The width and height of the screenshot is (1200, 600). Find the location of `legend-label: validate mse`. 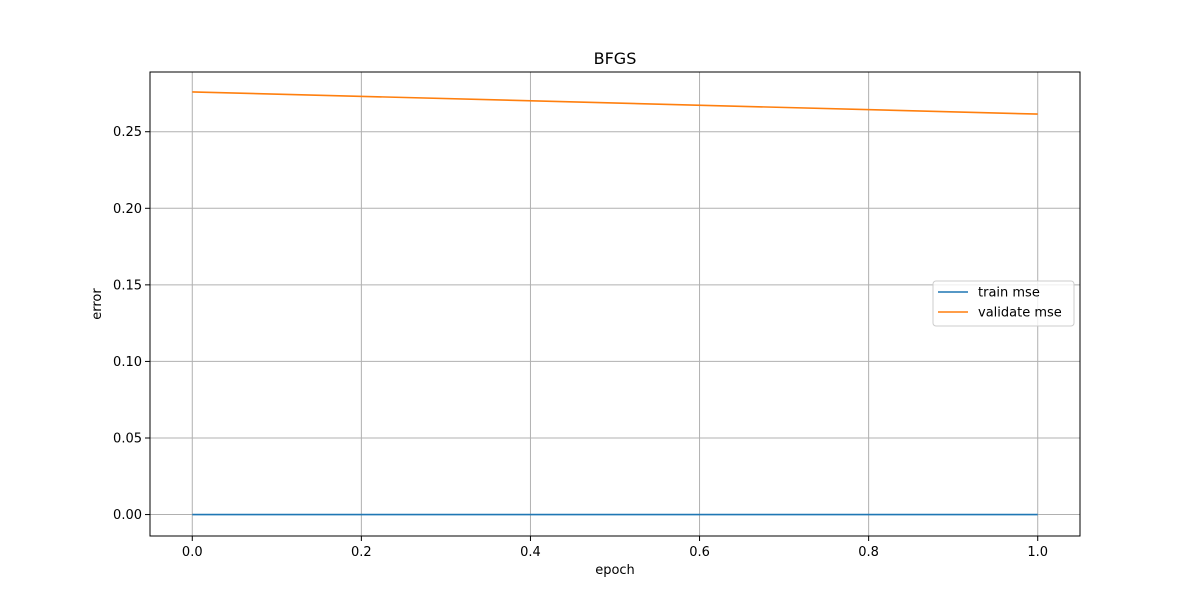

legend-label: validate mse is located at coordinates (1020, 313).